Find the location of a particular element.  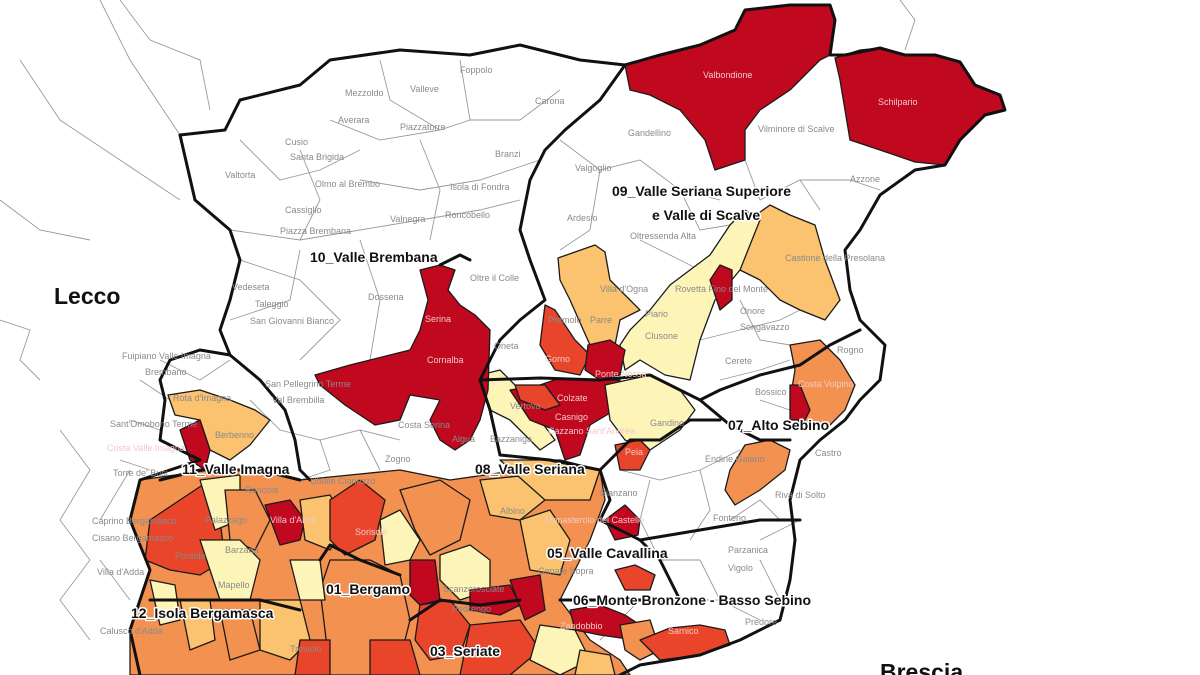

municipality-label: Cerete is located at coordinates (738, 361).